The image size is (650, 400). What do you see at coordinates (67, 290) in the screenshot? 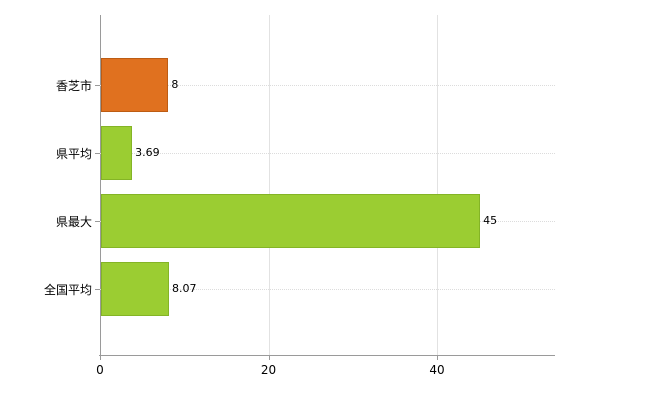
I see `category-label: 全国平均` at bounding box center [67, 290].